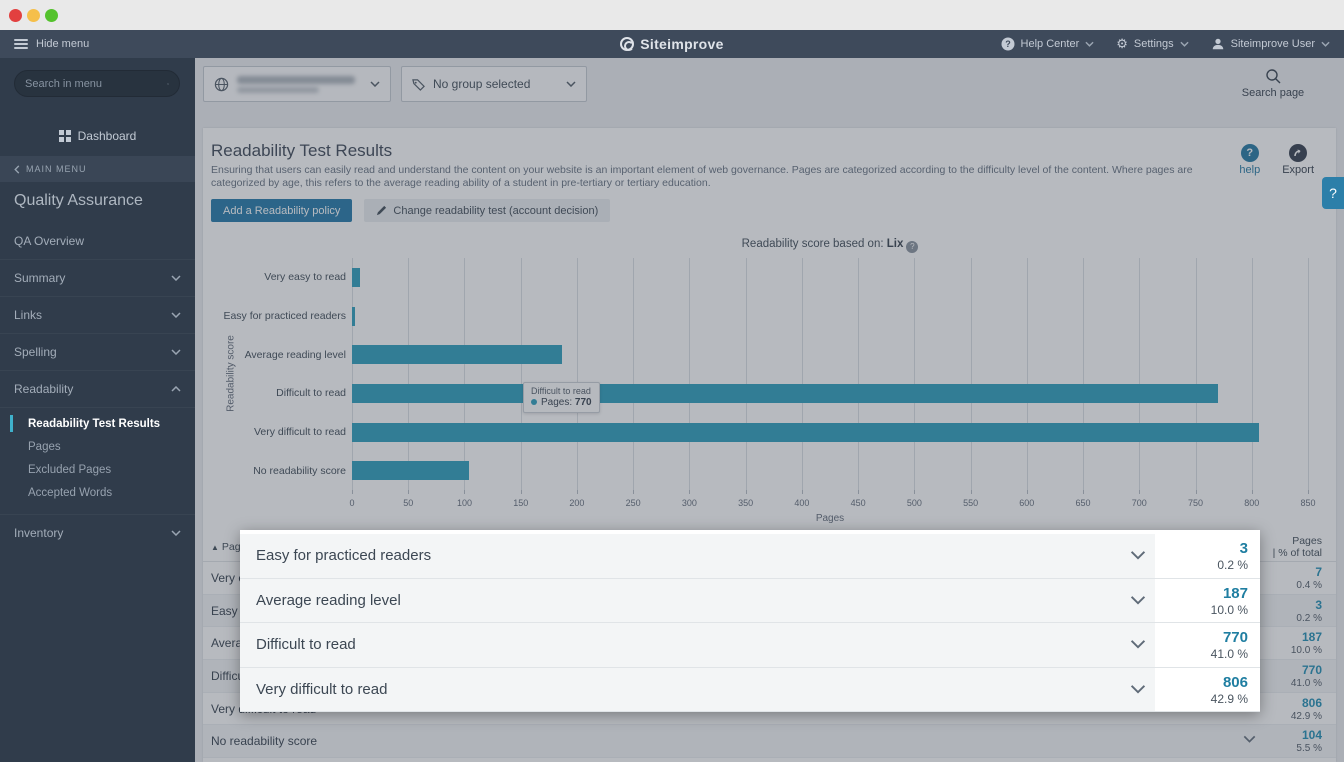  What do you see at coordinates (1298, 160) in the screenshot?
I see `export-button: Export` at bounding box center [1298, 160].